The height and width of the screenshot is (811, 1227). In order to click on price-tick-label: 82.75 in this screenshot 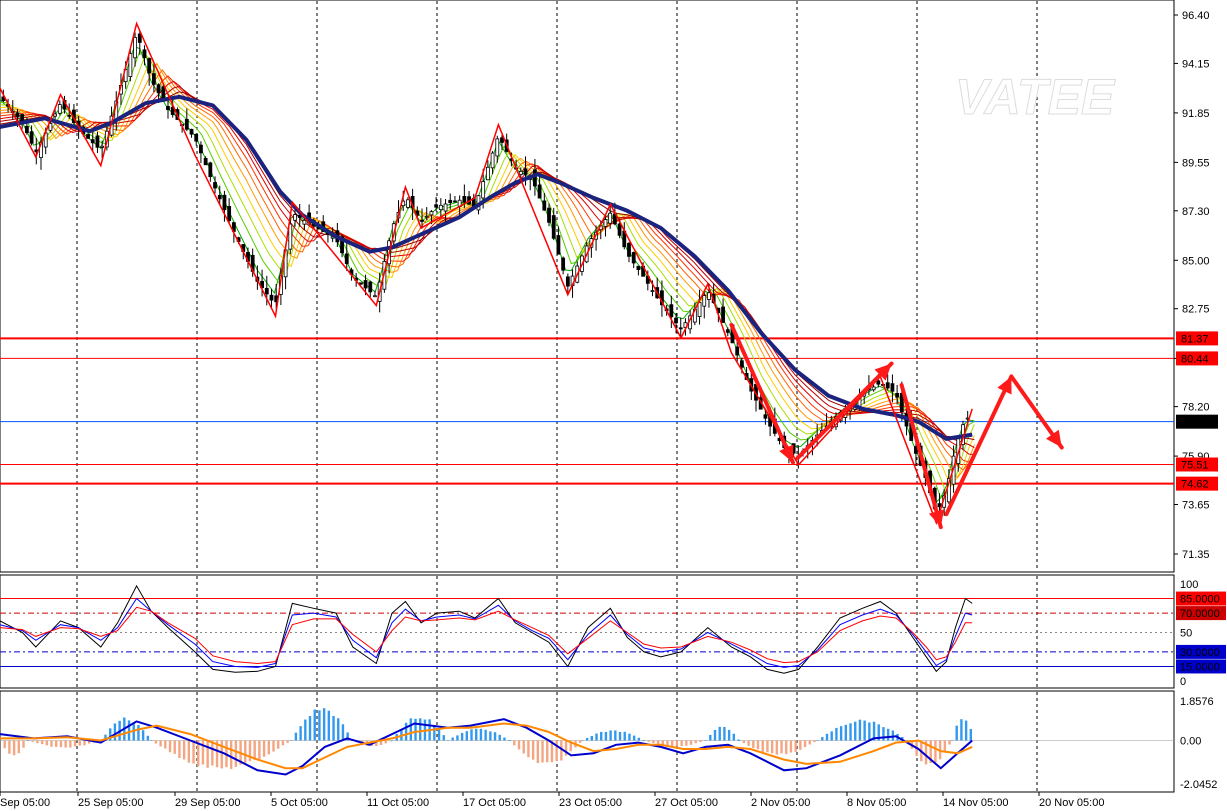, I will do `click(1196, 310)`.